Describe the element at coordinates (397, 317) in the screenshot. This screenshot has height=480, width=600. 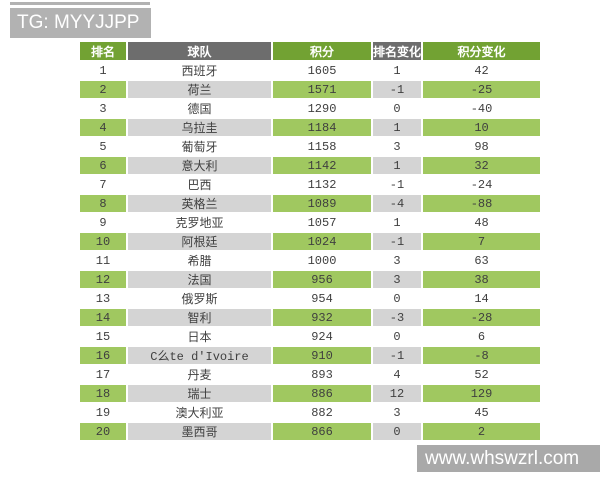
I see `rank-change-cell: -3` at that location.